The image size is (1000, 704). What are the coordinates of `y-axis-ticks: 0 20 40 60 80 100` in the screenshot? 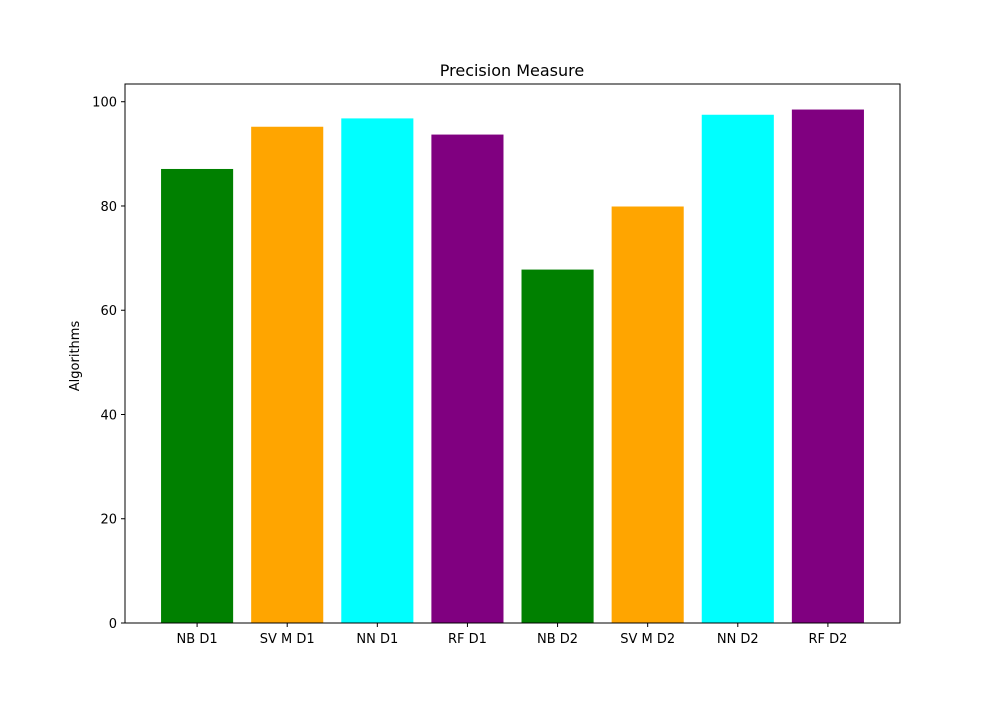 It's located at (108, 364).